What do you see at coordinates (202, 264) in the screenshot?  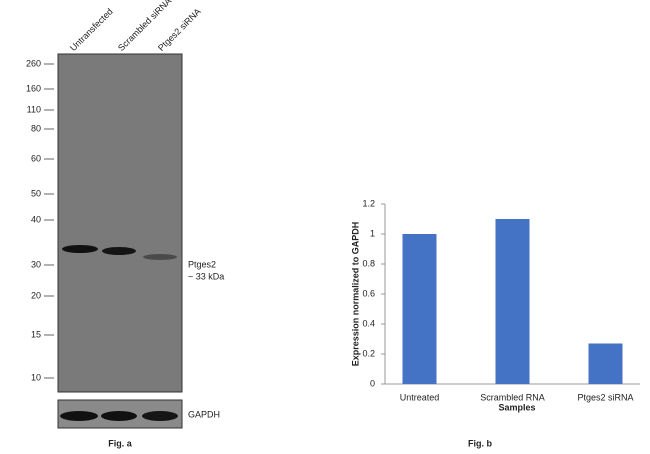 I see `band-name: Ptges2` at bounding box center [202, 264].